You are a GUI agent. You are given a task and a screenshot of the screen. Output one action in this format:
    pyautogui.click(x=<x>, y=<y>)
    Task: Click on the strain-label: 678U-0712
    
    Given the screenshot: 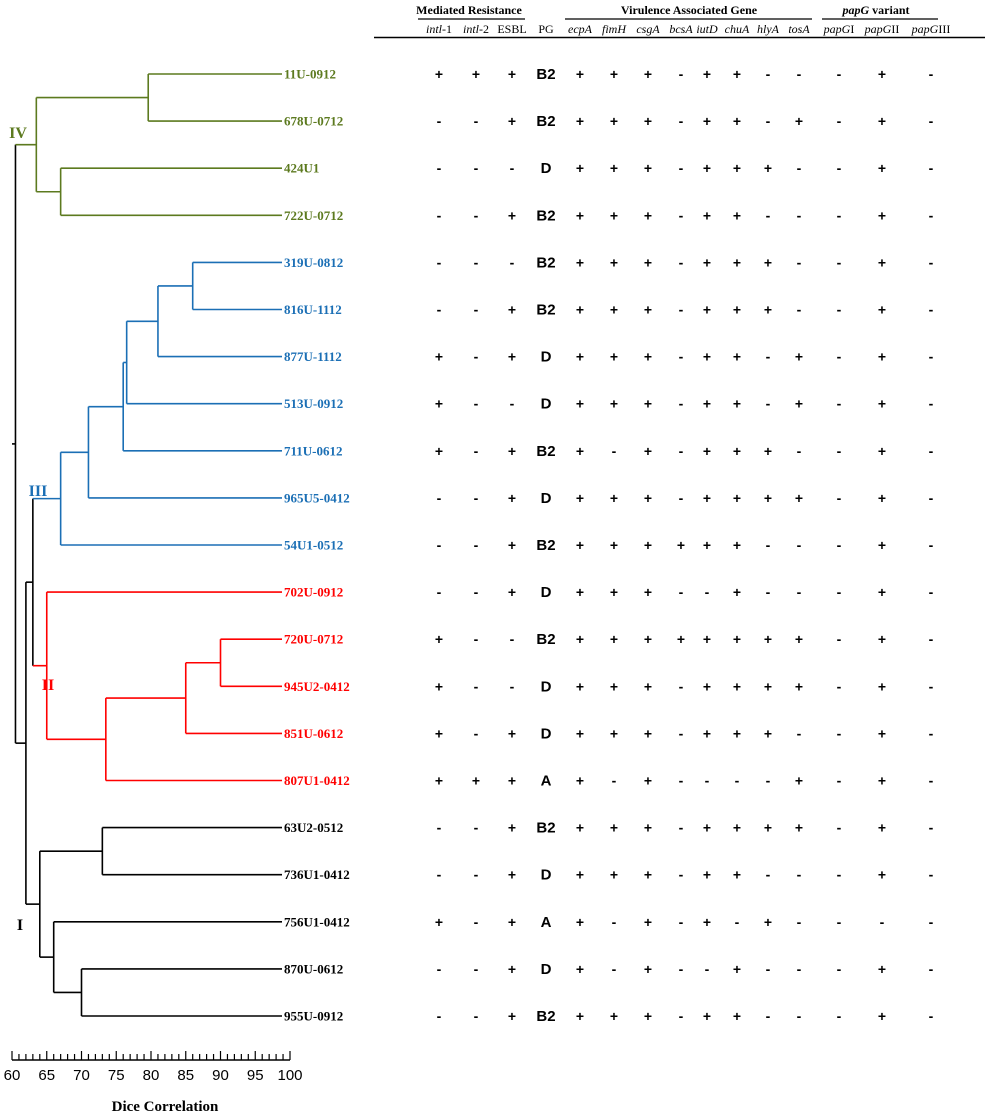 What is the action you would take?
    pyautogui.click(x=313, y=121)
    